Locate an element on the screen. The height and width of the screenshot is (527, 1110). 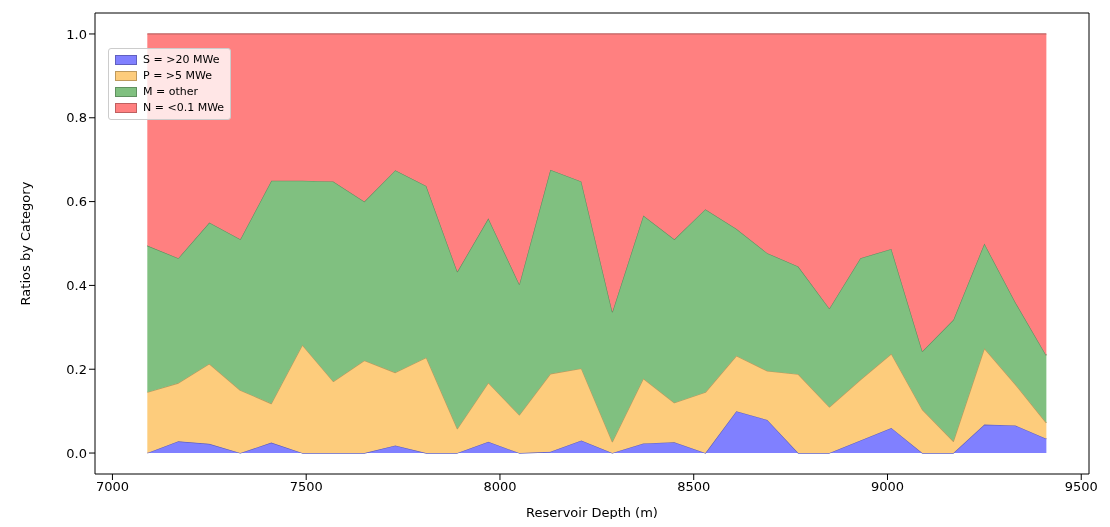
x-tick-label: 7000 is located at coordinates (112, 487).